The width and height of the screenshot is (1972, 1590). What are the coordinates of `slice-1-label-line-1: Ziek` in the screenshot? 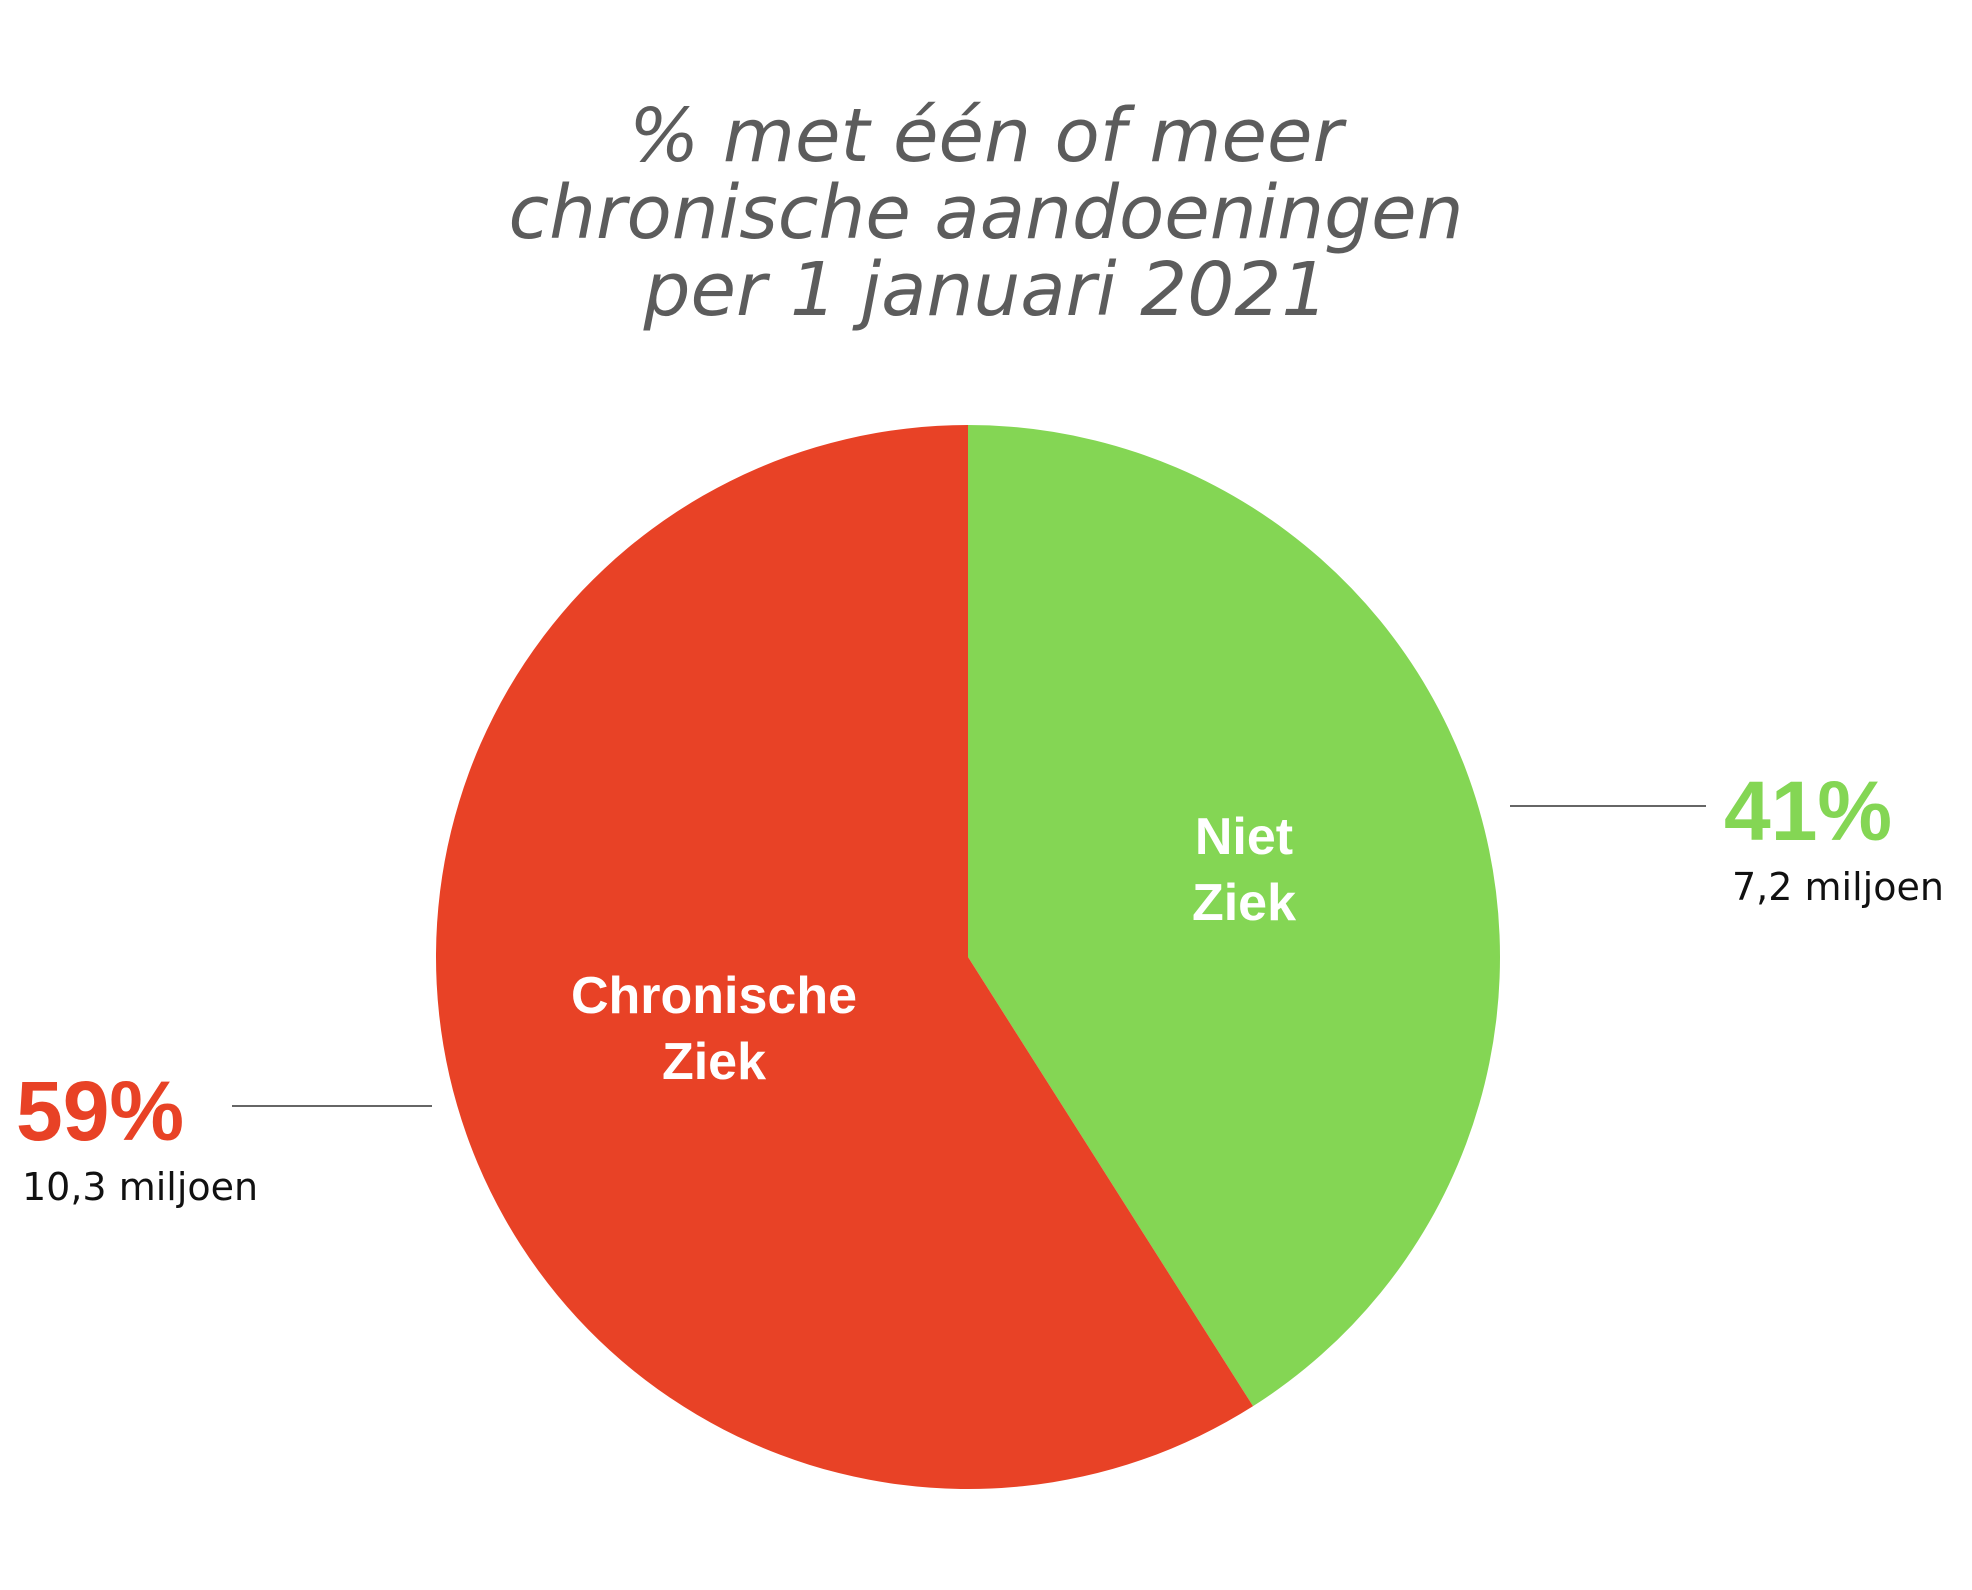 It's located at (714, 1062).